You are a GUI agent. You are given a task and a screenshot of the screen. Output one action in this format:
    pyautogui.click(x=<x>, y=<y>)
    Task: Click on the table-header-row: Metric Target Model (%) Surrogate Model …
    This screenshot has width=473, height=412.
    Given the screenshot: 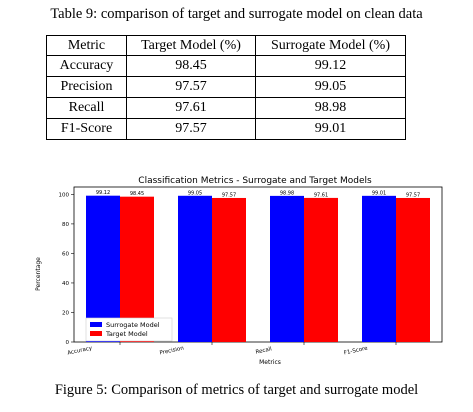 What is the action you would take?
    pyautogui.click(x=226, y=45)
    